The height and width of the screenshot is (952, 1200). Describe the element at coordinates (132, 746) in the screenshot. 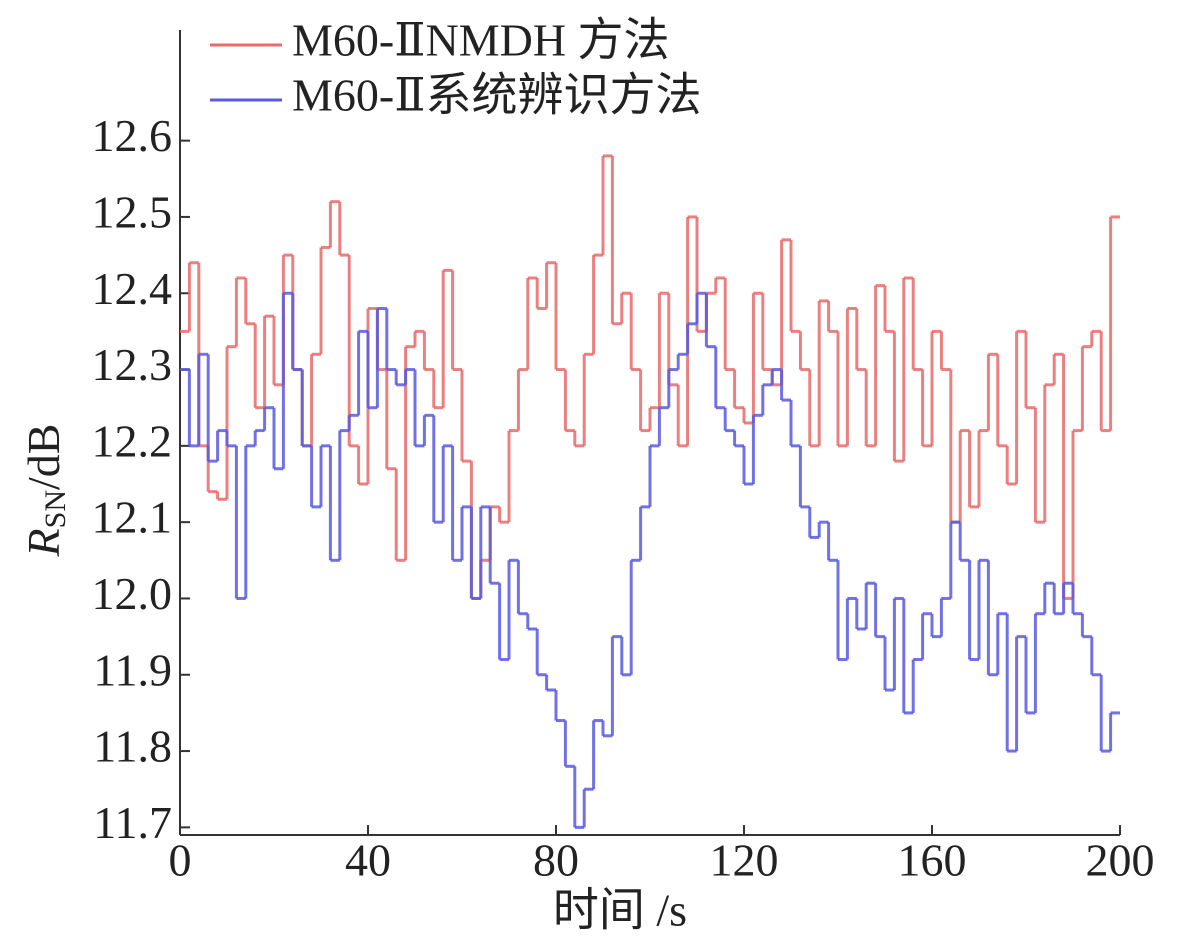

I see `y-tick-label: 11.8` at that location.